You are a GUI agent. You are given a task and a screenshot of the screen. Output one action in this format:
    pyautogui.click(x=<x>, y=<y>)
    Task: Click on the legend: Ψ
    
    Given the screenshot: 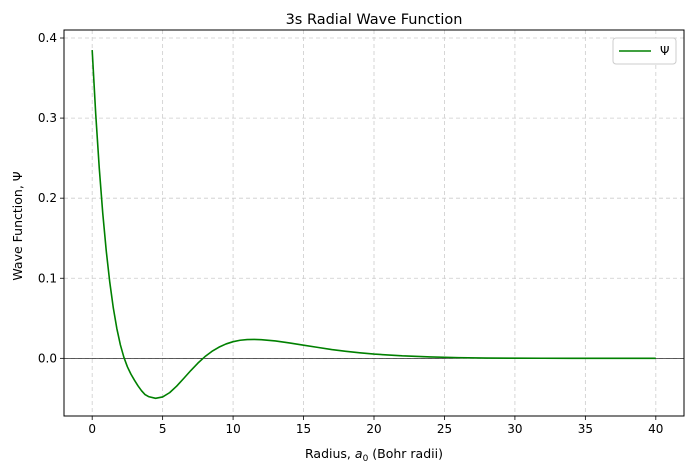 What is the action you would take?
    pyautogui.click(x=644, y=51)
    